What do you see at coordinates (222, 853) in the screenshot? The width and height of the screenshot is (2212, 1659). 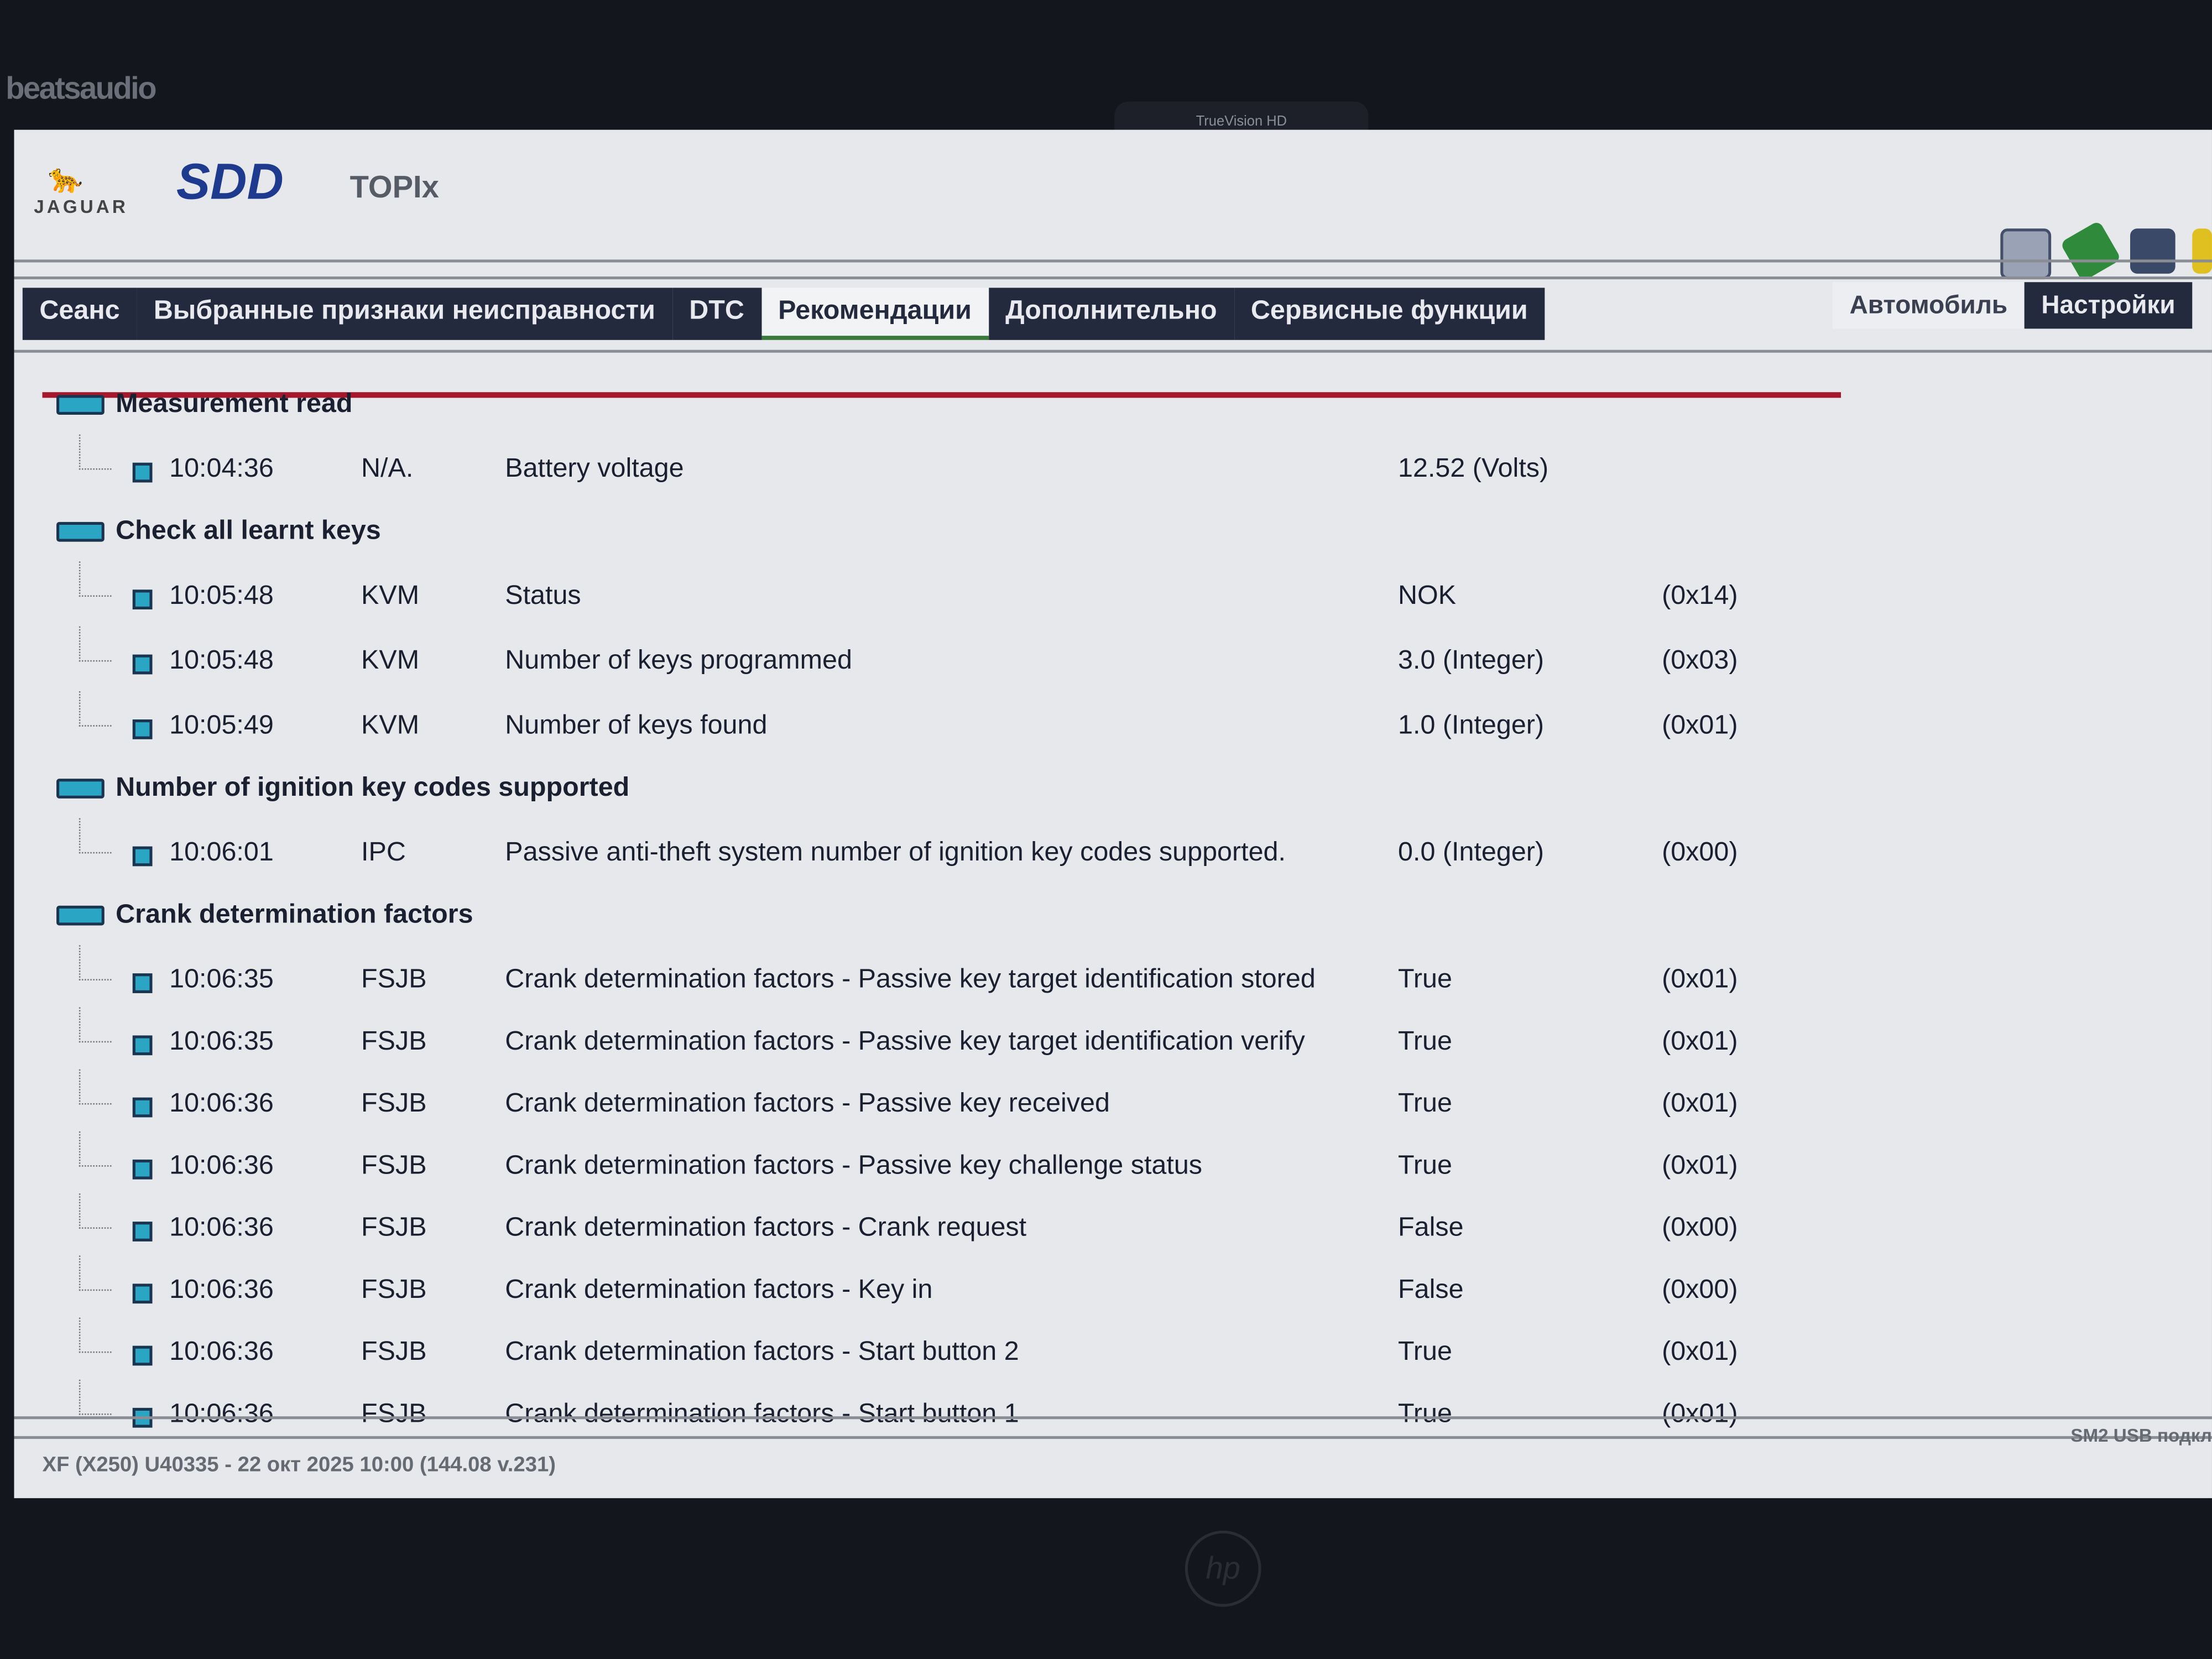 I see `row-time: 10:06:01` at bounding box center [222, 853].